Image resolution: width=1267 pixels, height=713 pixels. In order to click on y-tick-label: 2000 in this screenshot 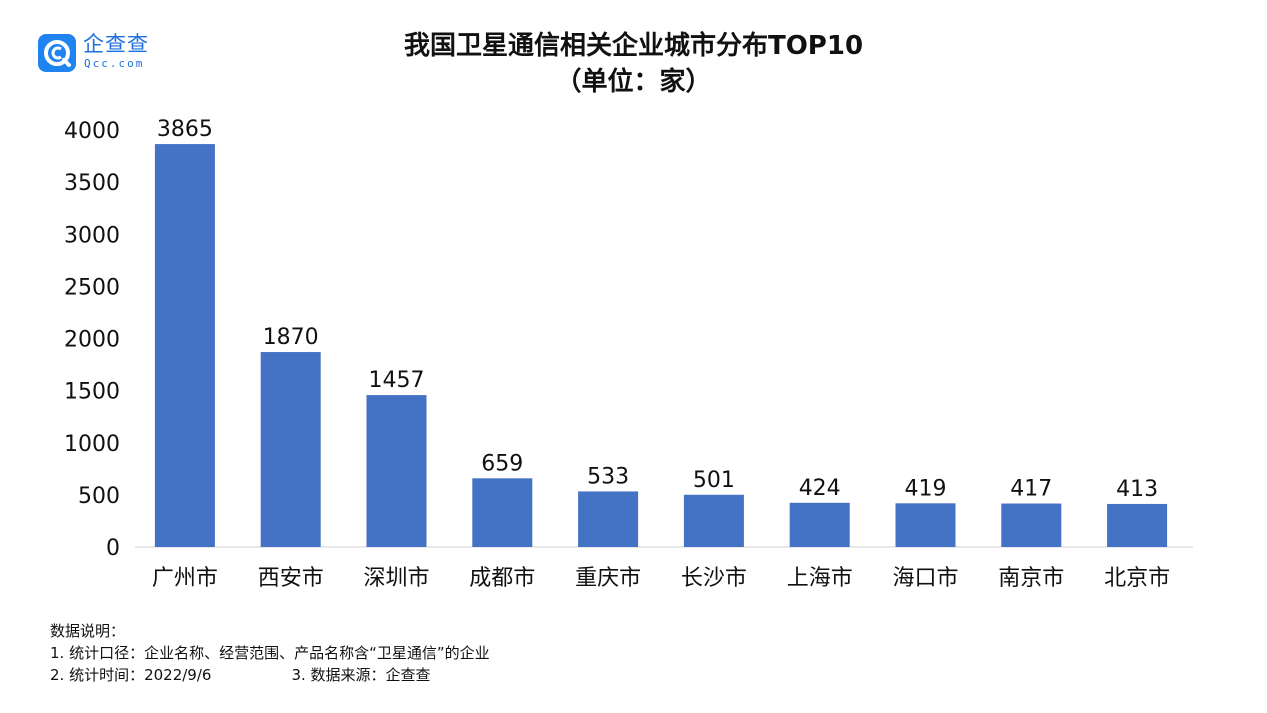, I will do `click(92, 340)`.